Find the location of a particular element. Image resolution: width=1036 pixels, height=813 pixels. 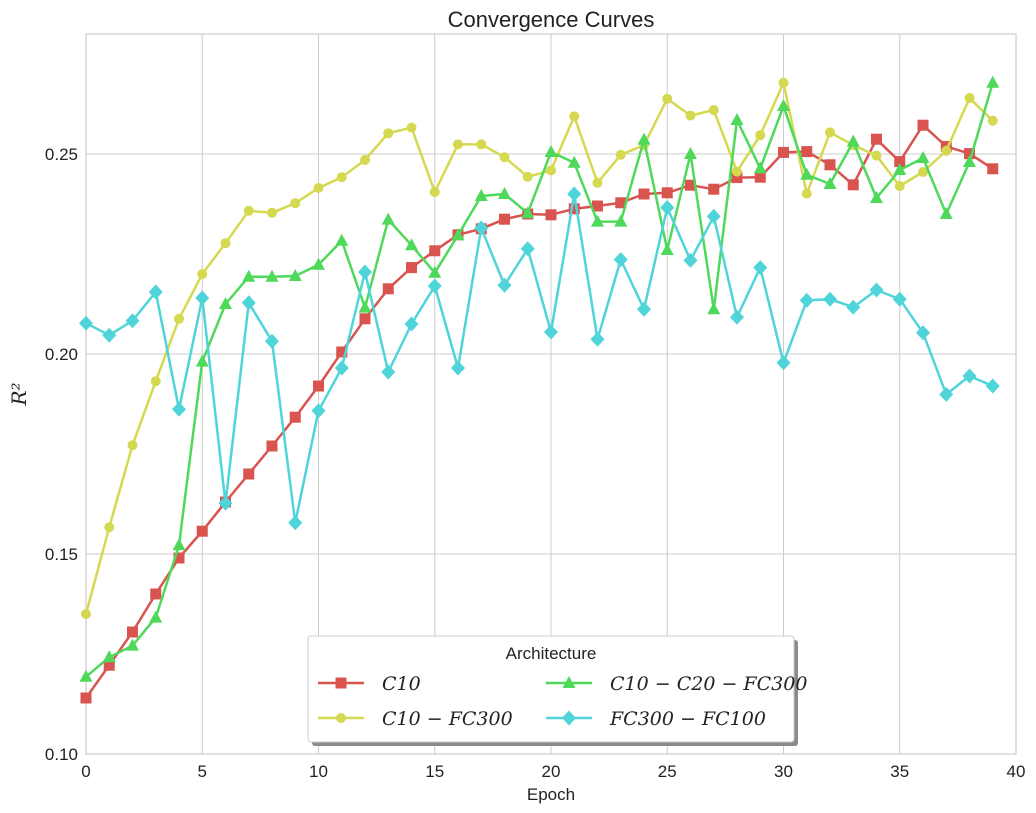

x-axis-label: Epoch is located at coordinates (551, 794).